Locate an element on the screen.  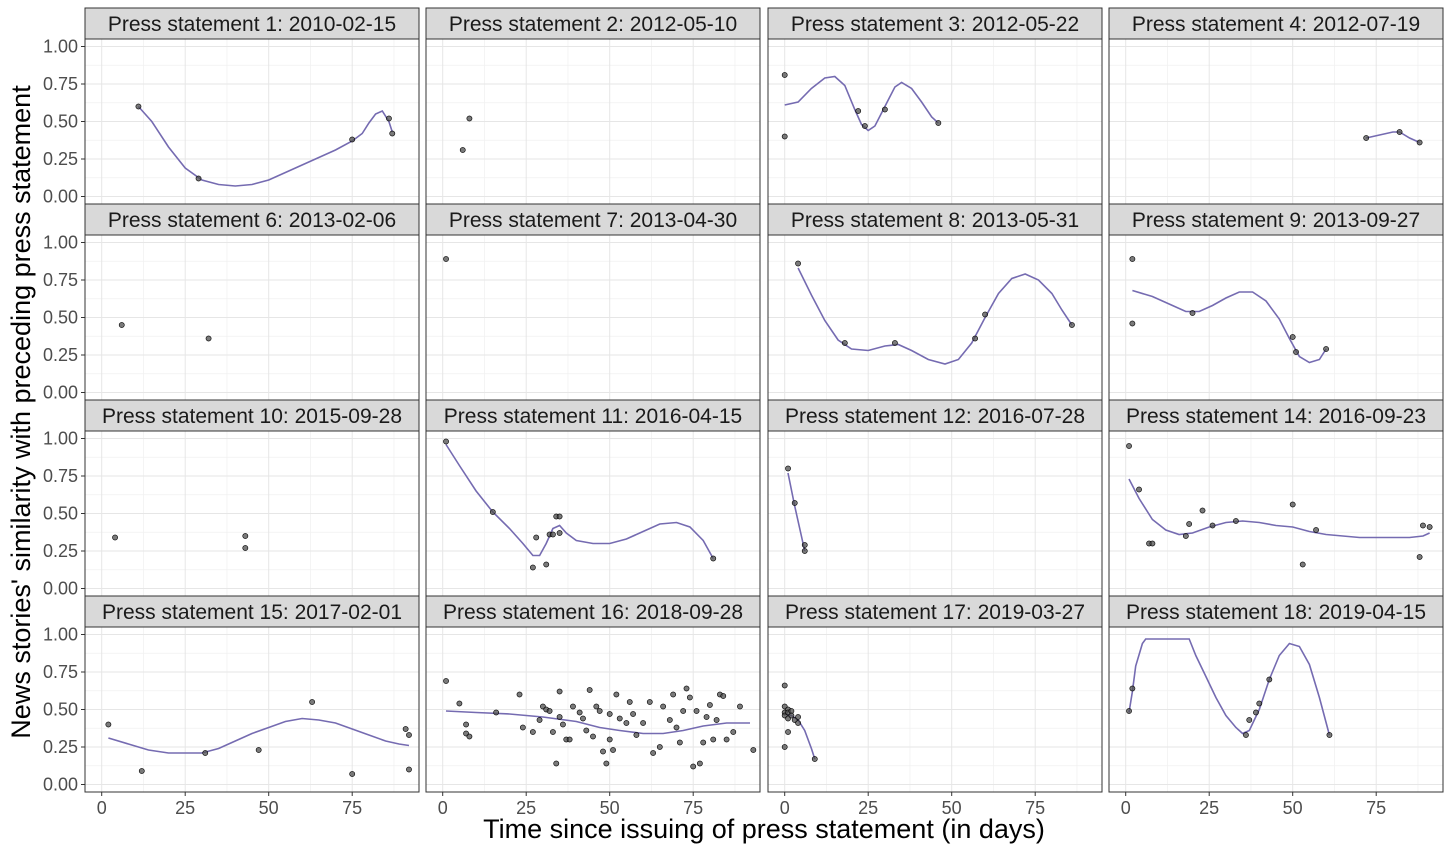
facet-panel: Press statement 18: 2019-04-15 0 25 50 75 is located at coordinates (1276, 706).